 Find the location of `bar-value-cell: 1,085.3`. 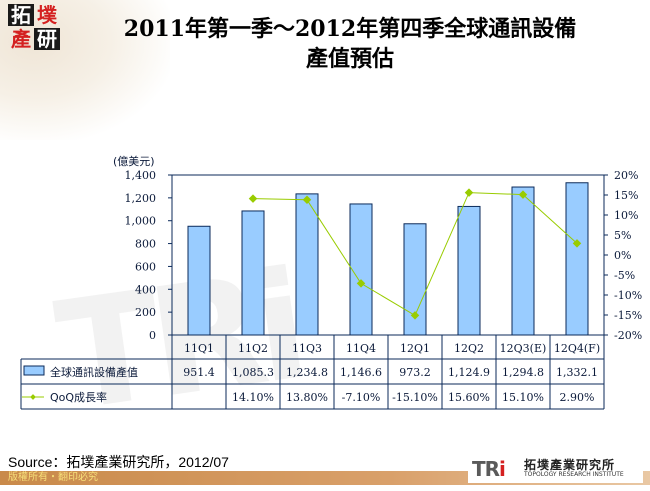

bar-value-cell: 1,085.3 is located at coordinates (253, 372).